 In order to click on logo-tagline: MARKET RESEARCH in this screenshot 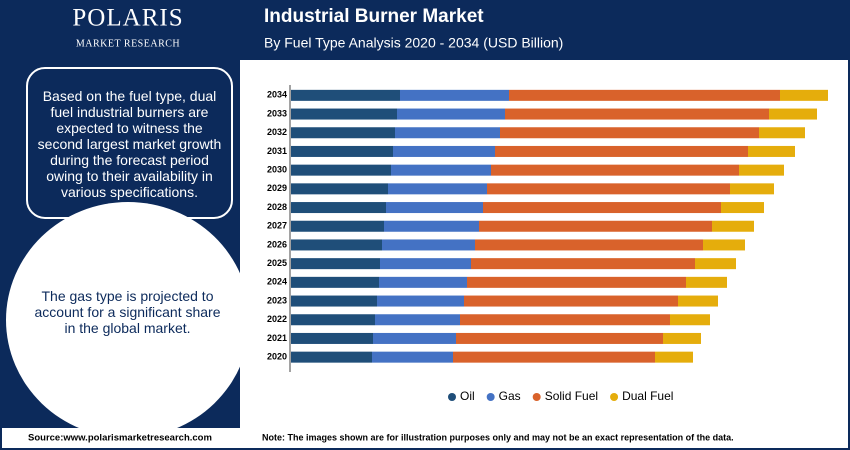, I will do `click(128, 43)`.